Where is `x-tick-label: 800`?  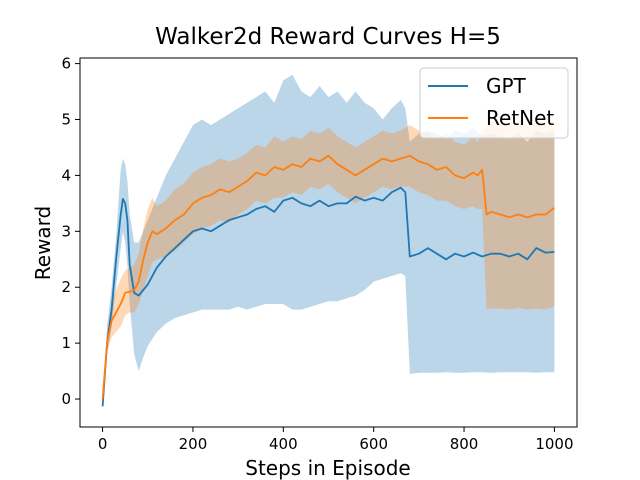 x-tick-label: 800 is located at coordinates (464, 444).